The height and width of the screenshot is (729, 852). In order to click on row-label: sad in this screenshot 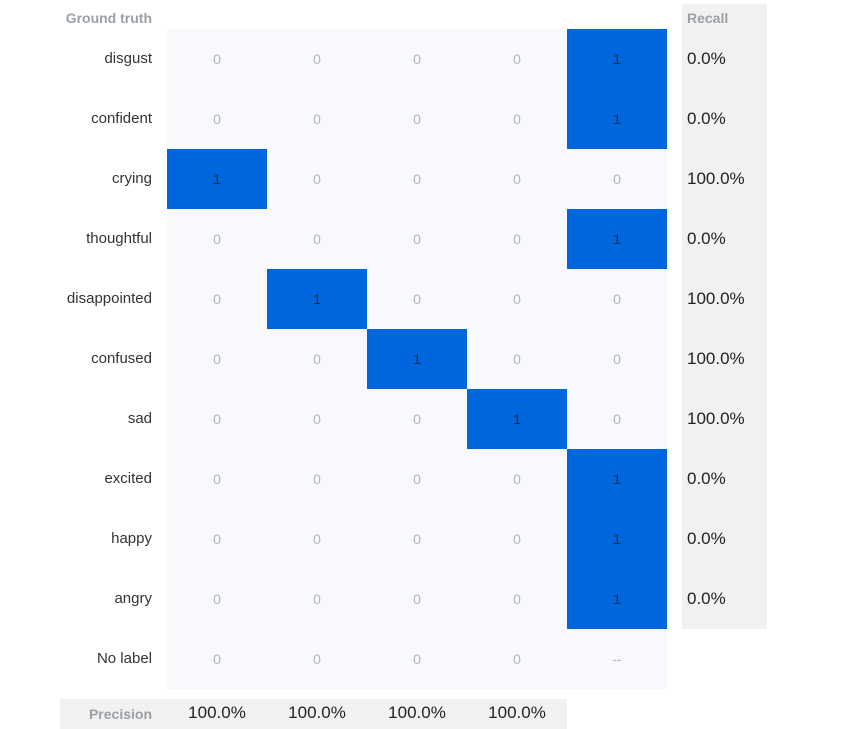, I will do `click(139, 418)`.